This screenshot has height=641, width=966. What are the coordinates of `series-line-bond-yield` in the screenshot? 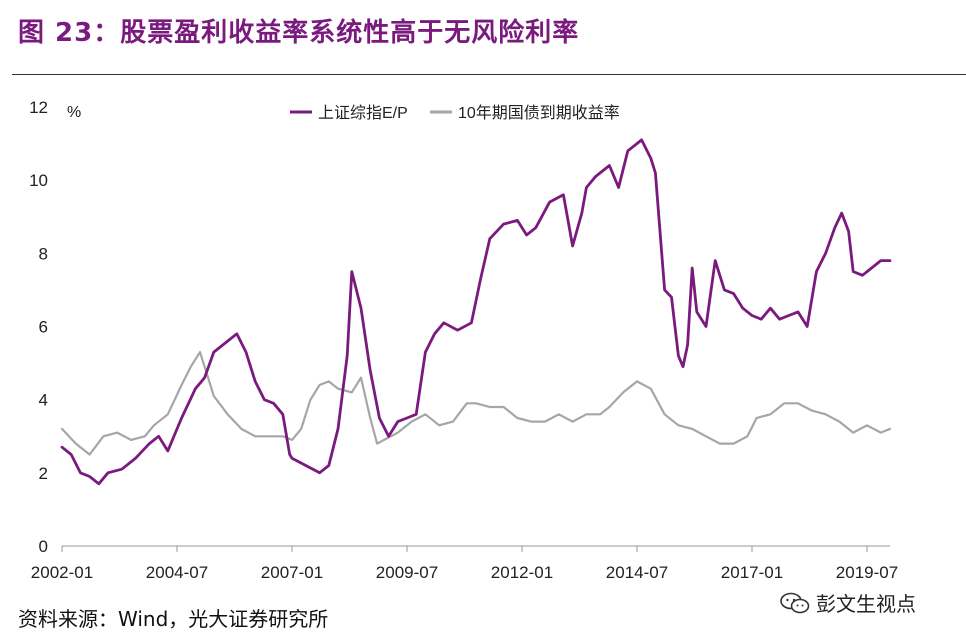 It's located at (476, 403).